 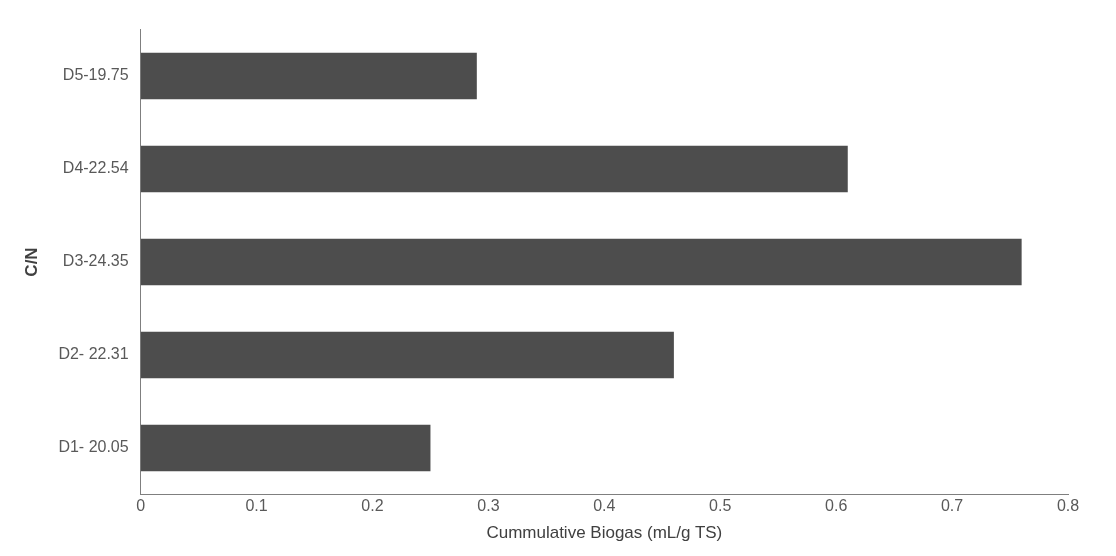 What do you see at coordinates (93, 354) in the screenshot?
I see `y-tick-label: D2- 22.31` at bounding box center [93, 354].